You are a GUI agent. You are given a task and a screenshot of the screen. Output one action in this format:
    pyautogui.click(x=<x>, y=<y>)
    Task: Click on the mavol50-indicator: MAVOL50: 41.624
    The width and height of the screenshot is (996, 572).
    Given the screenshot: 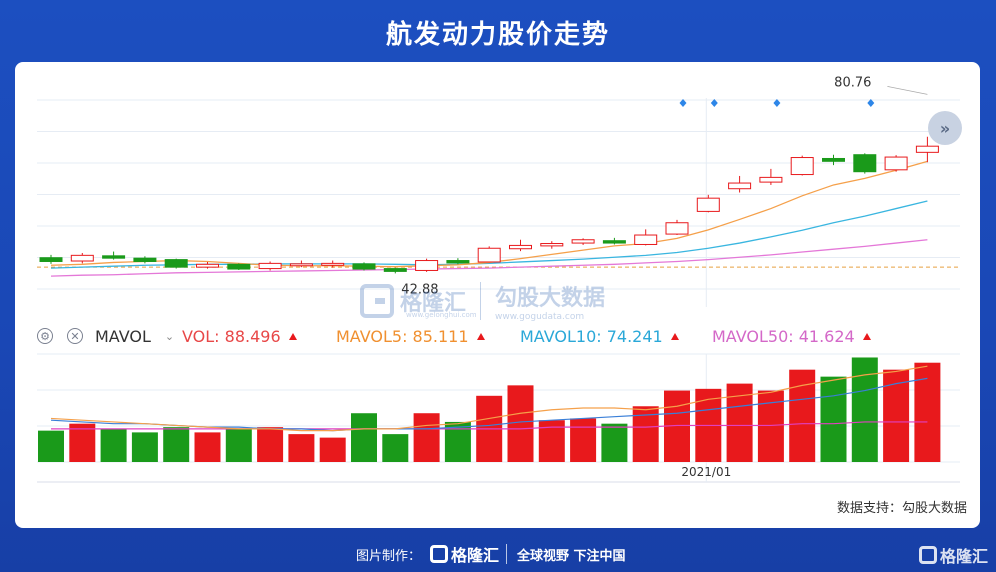 What is the action you would take?
    pyautogui.click(x=791, y=336)
    